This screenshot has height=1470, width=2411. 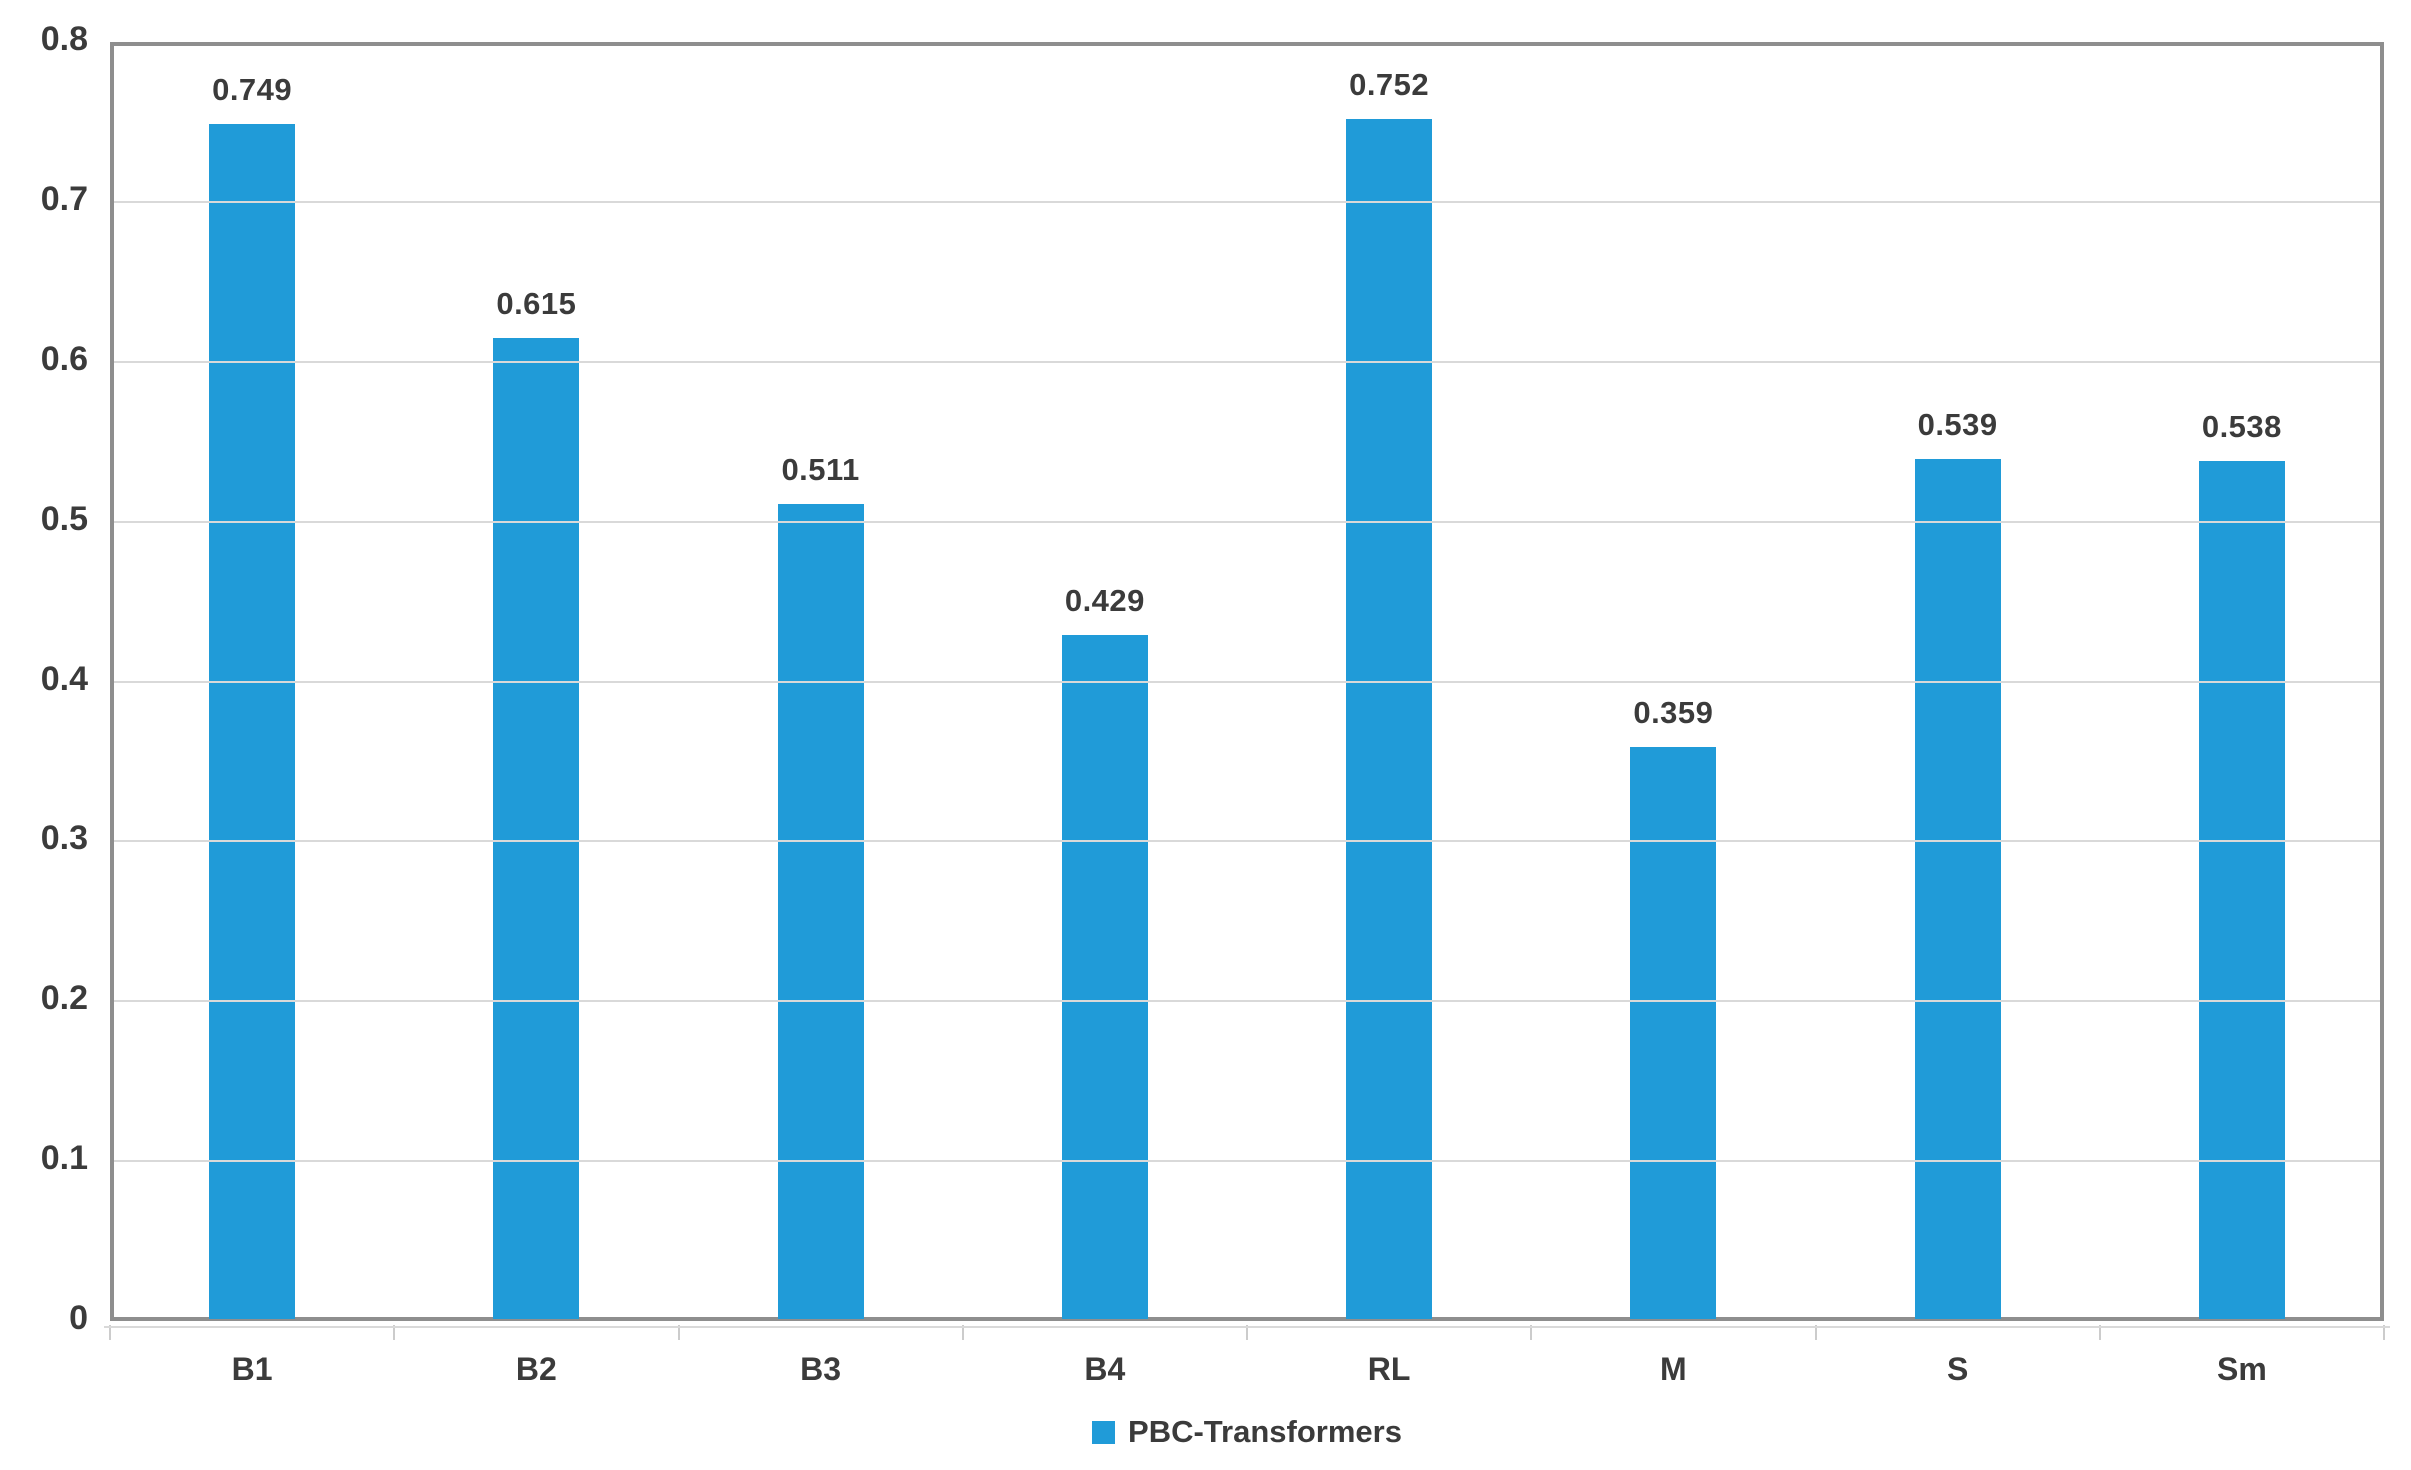 I want to click on y-tick-label: 0.2, so click(x=64, y=998).